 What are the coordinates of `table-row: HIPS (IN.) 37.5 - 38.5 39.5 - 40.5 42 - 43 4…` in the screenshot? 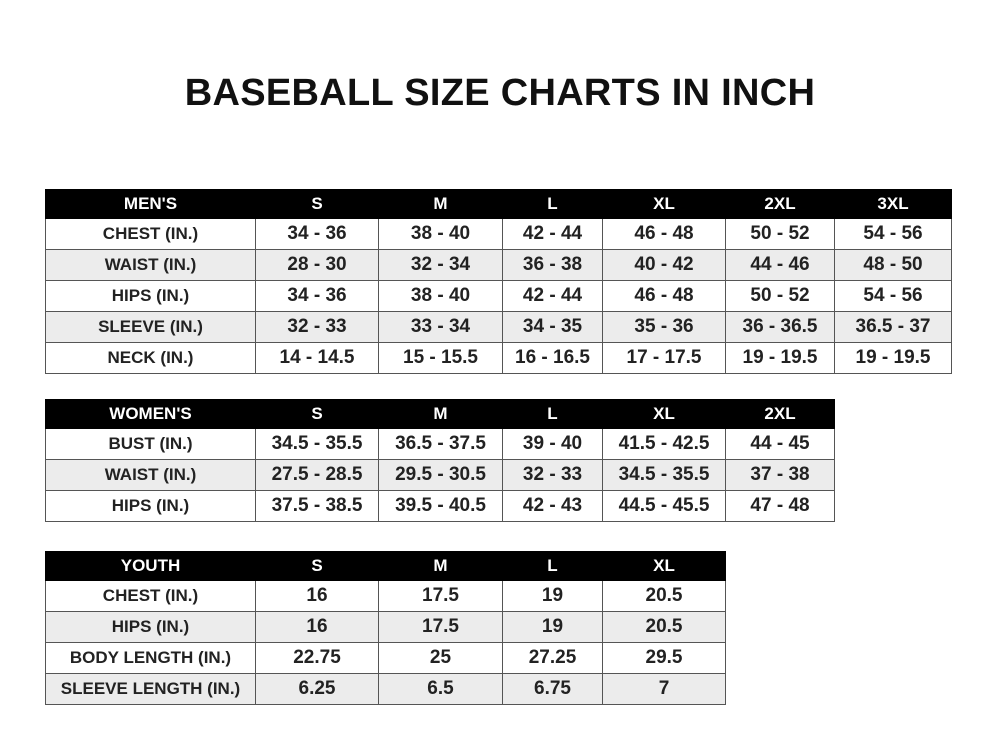 It's located at (440, 506).